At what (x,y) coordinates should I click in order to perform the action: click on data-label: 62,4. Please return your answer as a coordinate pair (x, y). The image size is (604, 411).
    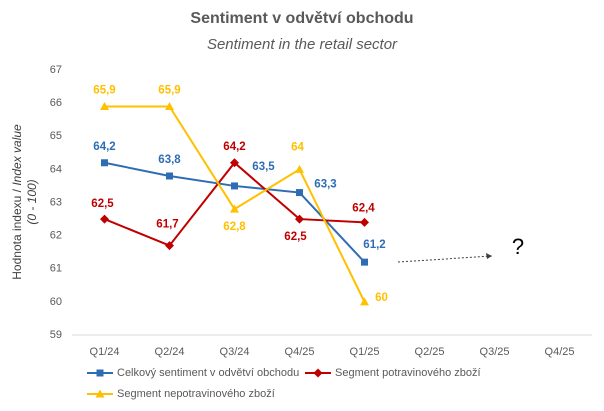
    Looking at the image, I should click on (363, 208).